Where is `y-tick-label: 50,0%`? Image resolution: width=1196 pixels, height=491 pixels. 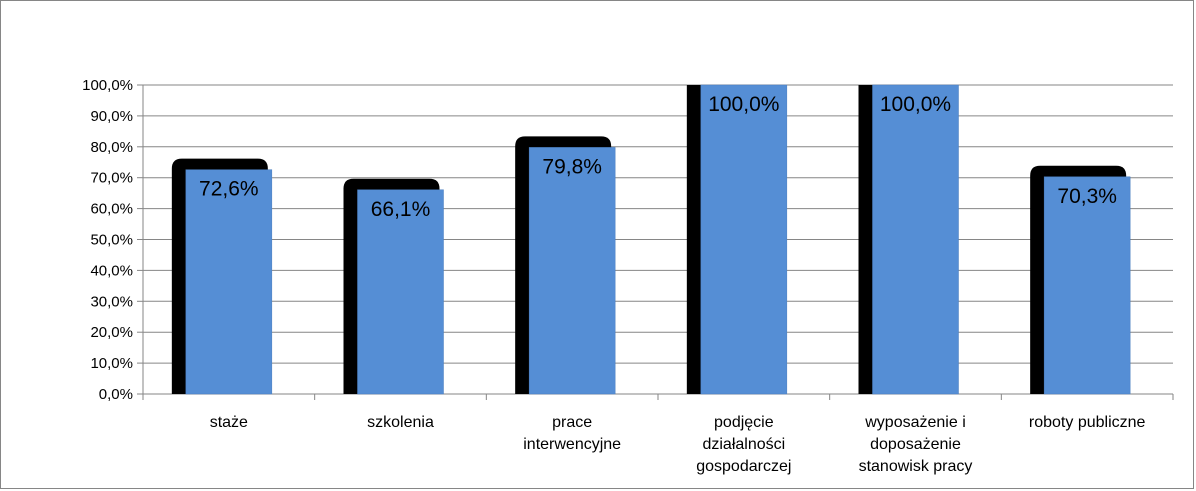
y-tick-label: 50,0% is located at coordinates (111, 240).